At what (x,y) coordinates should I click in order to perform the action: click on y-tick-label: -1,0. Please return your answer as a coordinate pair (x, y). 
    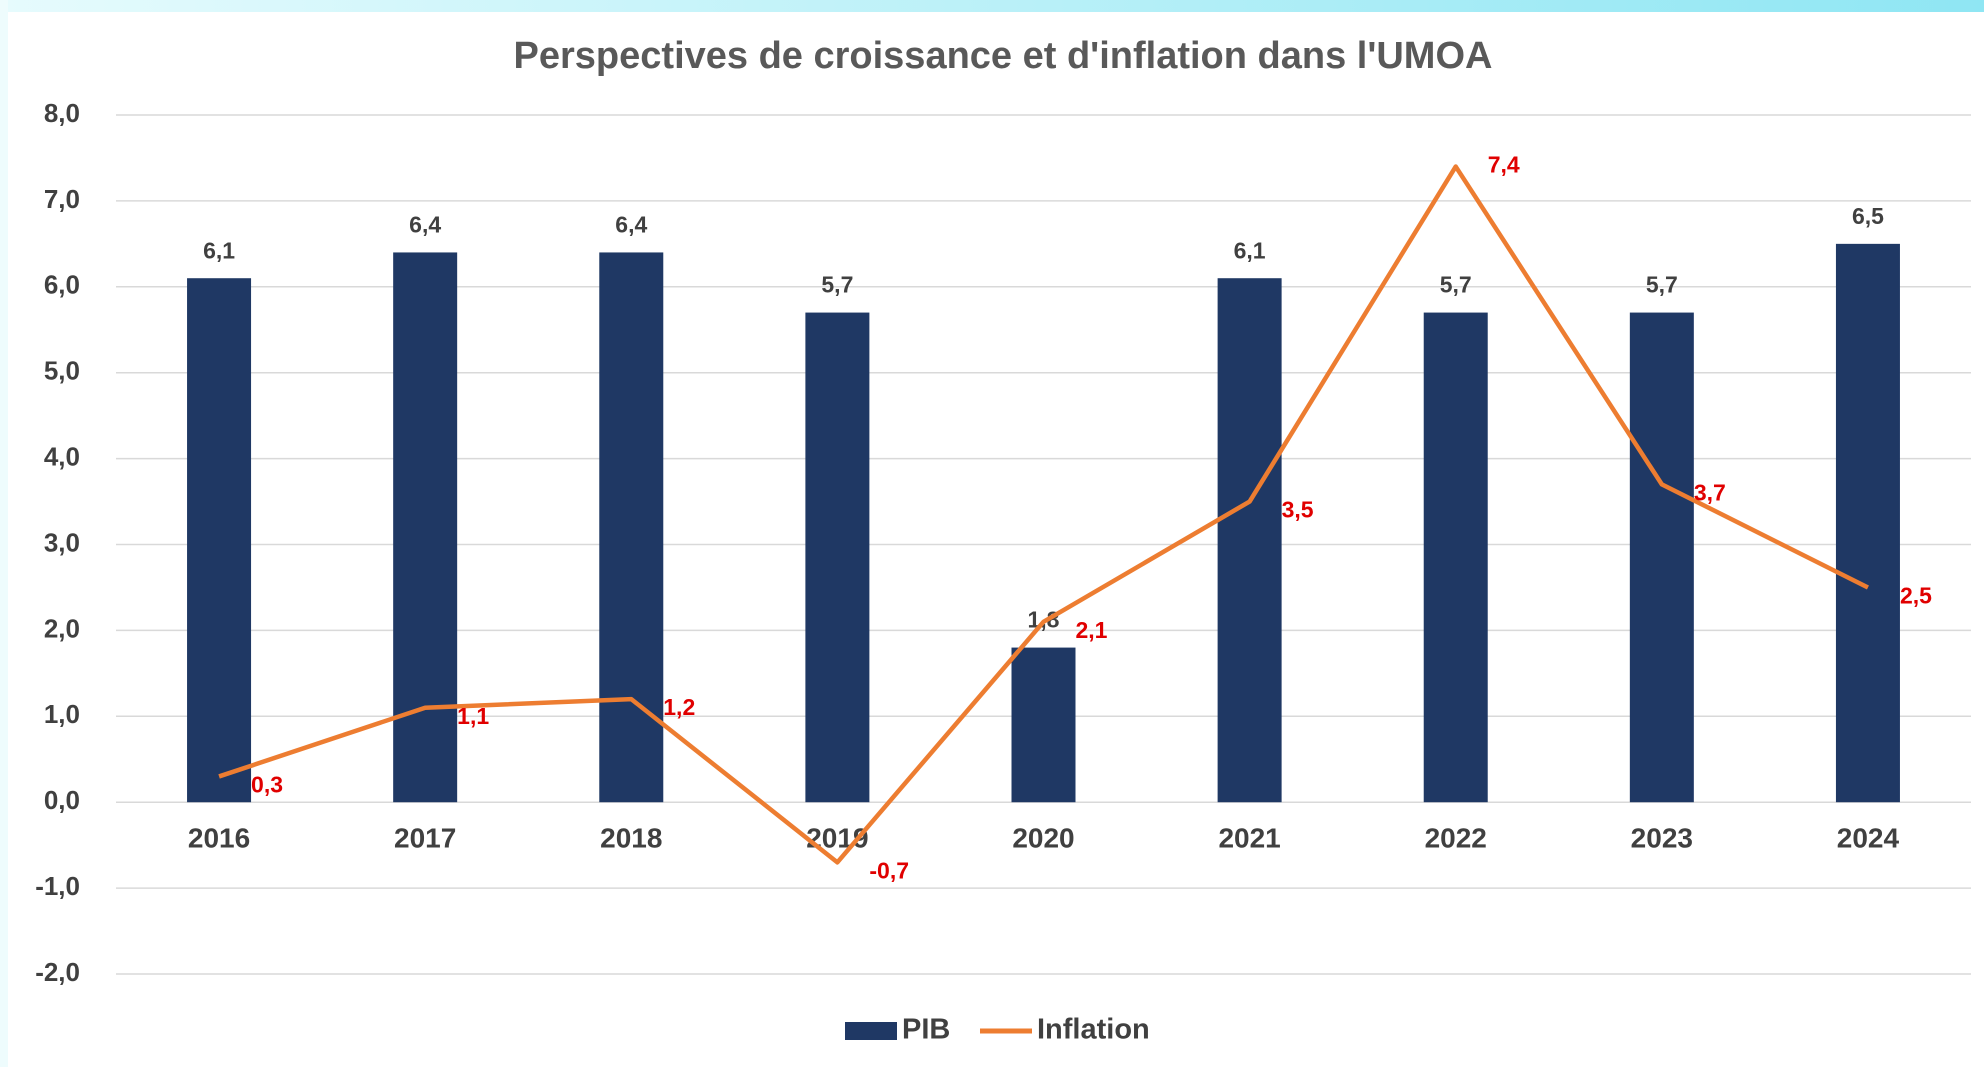
    Looking at the image, I should click on (57, 886).